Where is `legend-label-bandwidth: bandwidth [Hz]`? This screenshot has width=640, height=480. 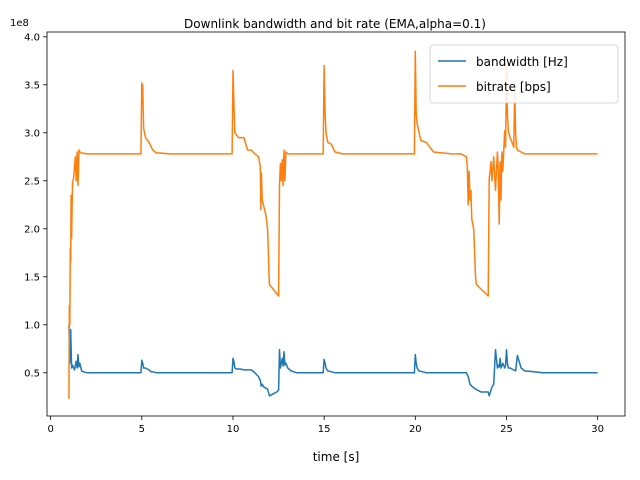 legend-label-bandwidth: bandwidth [Hz] is located at coordinates (522, 62).